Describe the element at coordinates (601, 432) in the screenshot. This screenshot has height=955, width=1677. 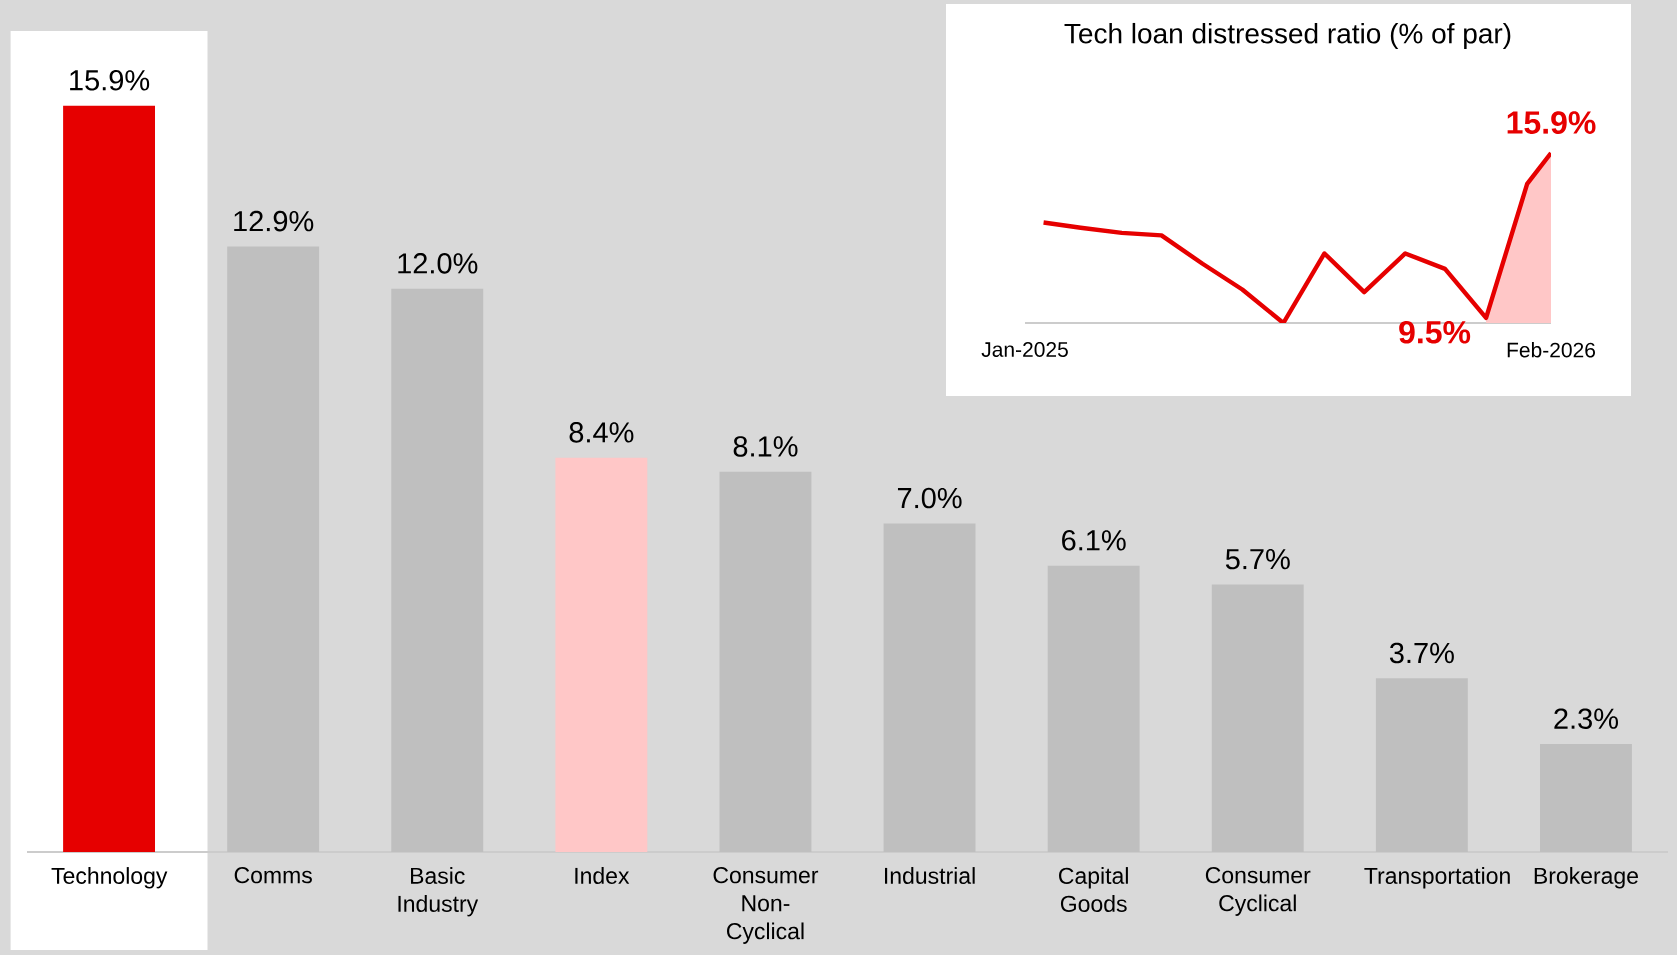
I see `data-label: 8.4%` at that location.